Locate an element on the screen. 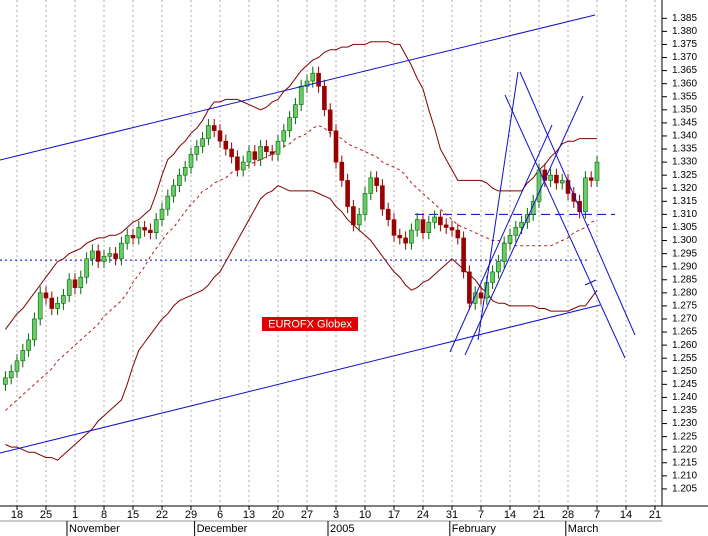  y-tick-label: 1.270 is located at coordinates (684, 319).